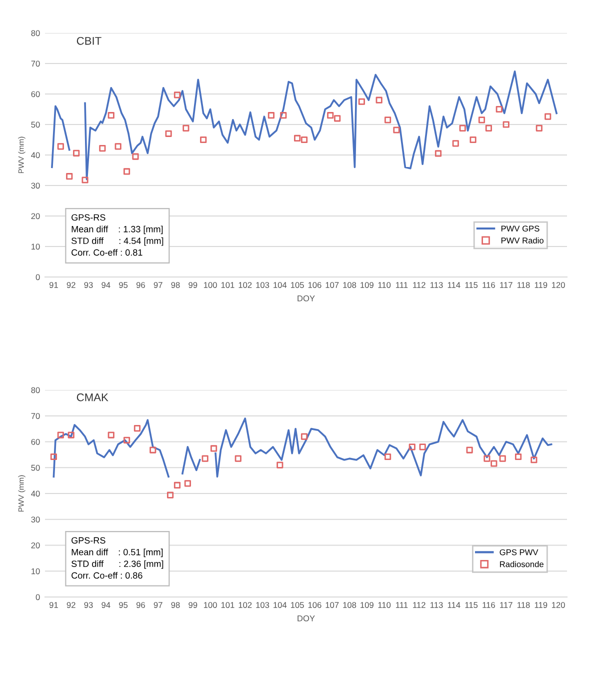 The image size is (595, 673). Describe the element at coordinates (92, 397) in the screenshot. I see `chart-title: CMAK` at that location.